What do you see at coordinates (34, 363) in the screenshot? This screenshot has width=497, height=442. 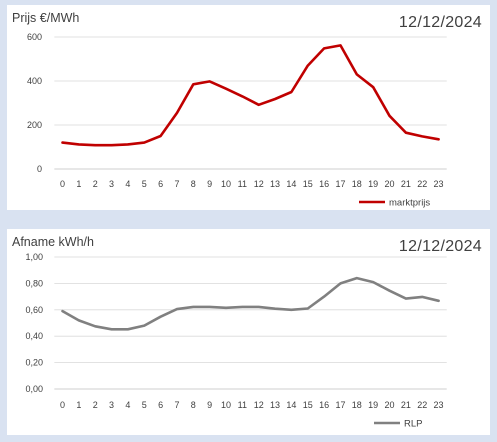 I see `y-tick-label: 0,20` at bounding box center [34, 363].